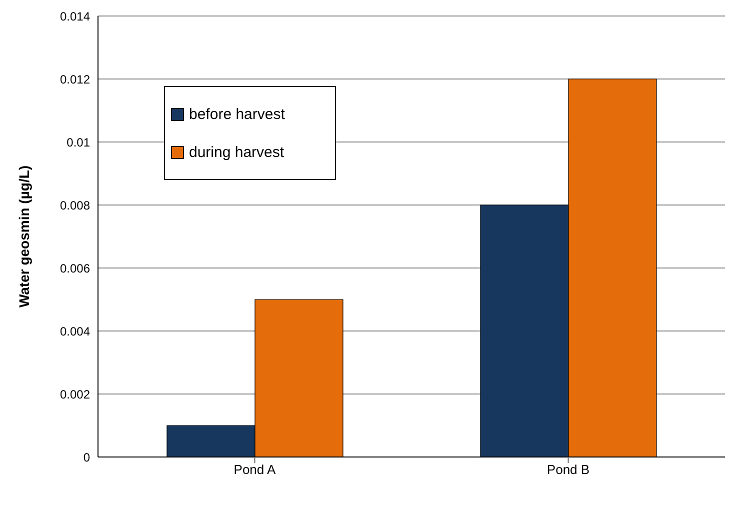 The image size is (733, 505). Describe the element at coordinates (75, 16) in the screenshot. I see `y-tick-label: 0.014` at that location.